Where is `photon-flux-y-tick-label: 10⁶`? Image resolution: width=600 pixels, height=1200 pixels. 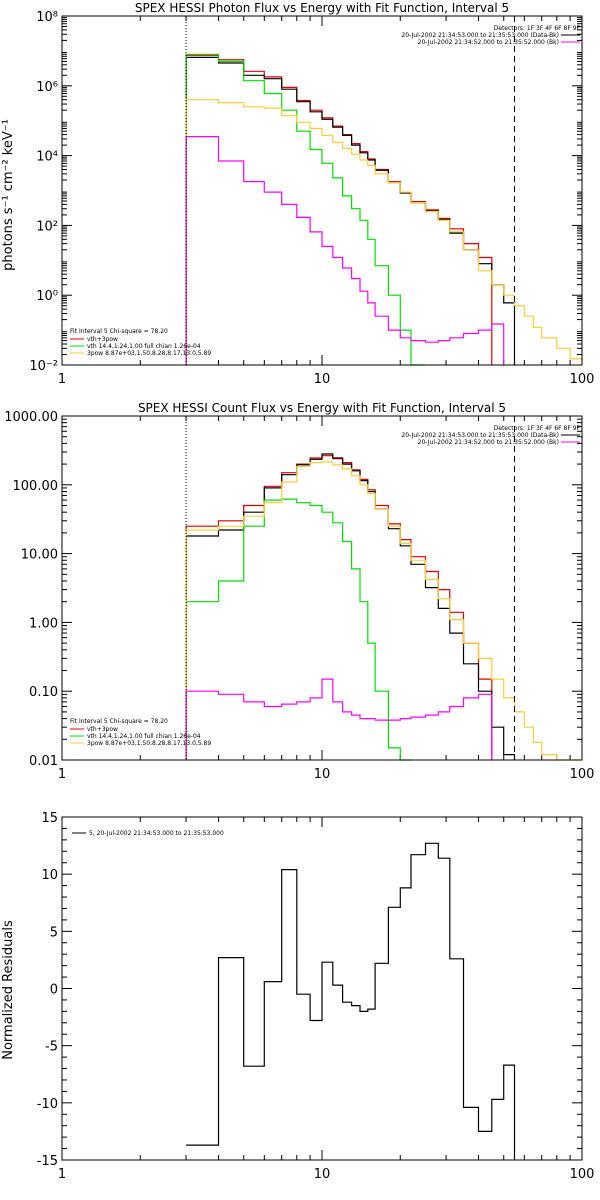
photon-flux-y-tick-label: 10⁶ is located at coordinates (47, 87).